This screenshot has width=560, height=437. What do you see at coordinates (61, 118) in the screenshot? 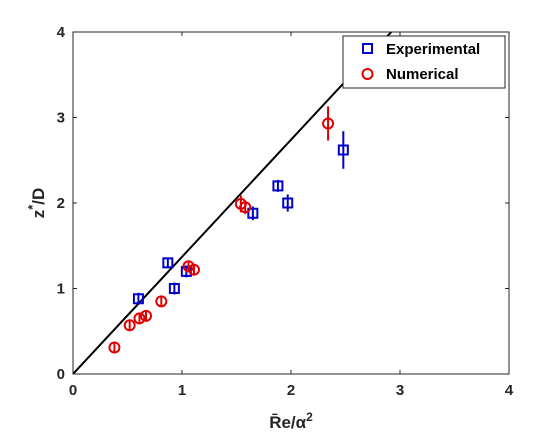
I see `y-tick-label: 3` at bounding box center [61, 118].